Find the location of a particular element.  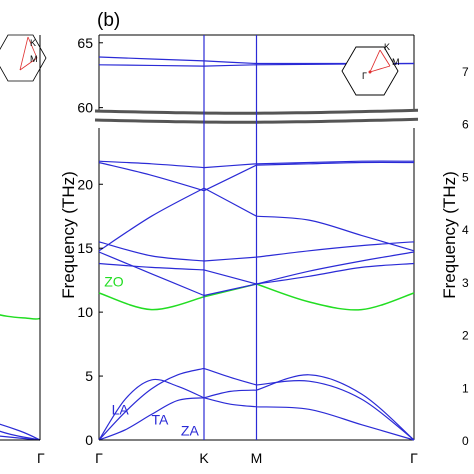

branch-6-curve is located at coordinates (256, 274).